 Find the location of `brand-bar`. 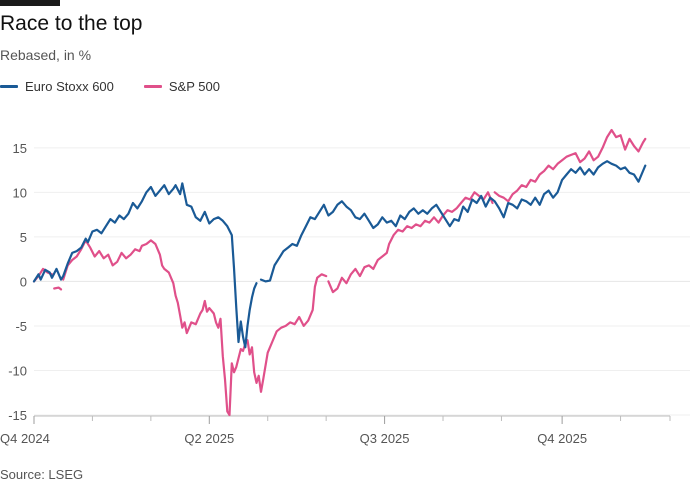

brand-bar is located at coordinates (30, 3).